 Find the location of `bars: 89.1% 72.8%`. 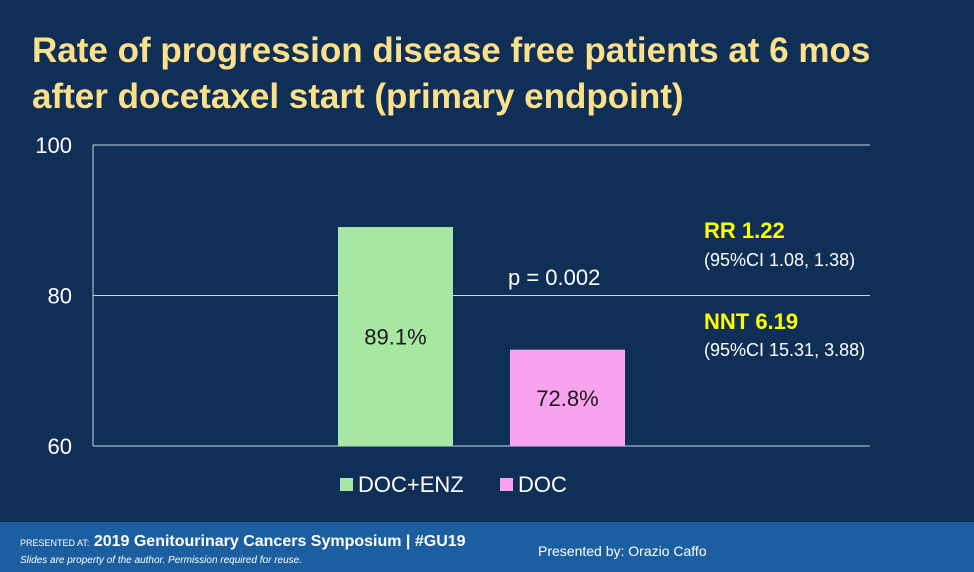

bars: 89.1% 72.8% is located at coordinates (481, 336).